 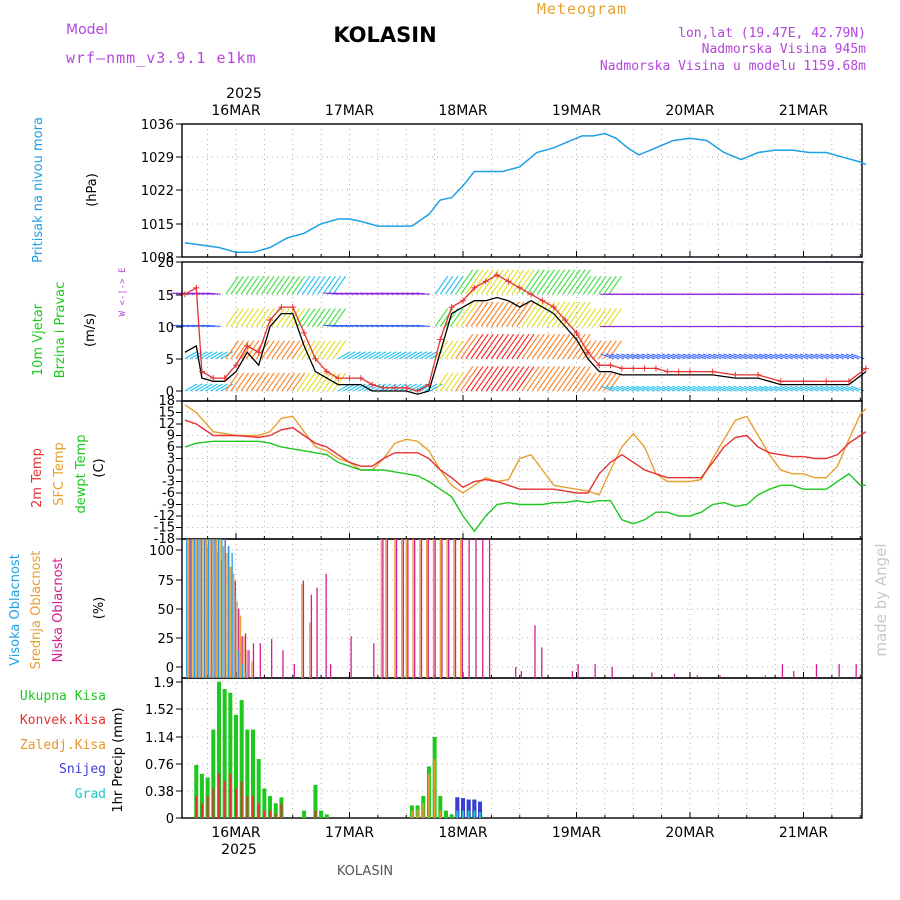 I want to click on y-tick-label: 0, so click(x=170, y=819).